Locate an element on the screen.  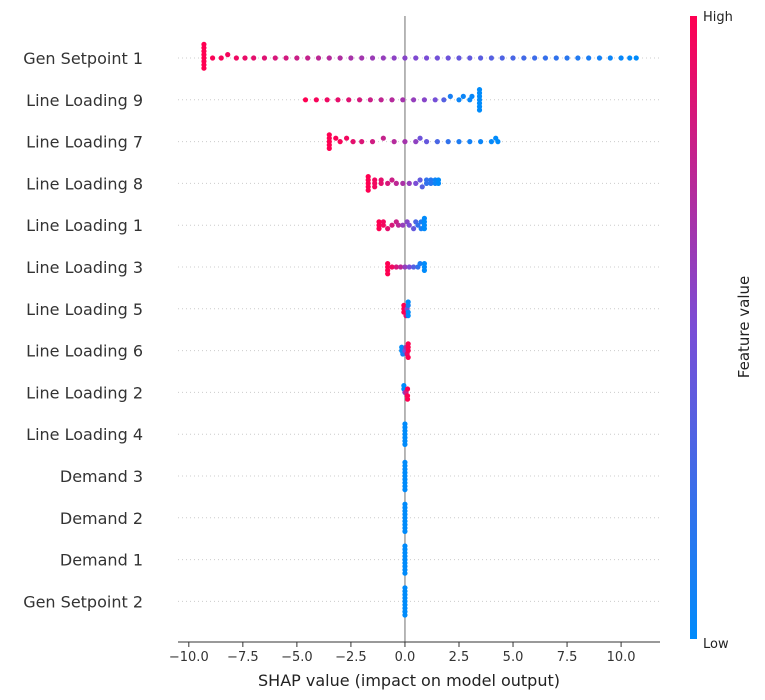
x-tick-label: 10.0 is located at coordinates (621, 657).